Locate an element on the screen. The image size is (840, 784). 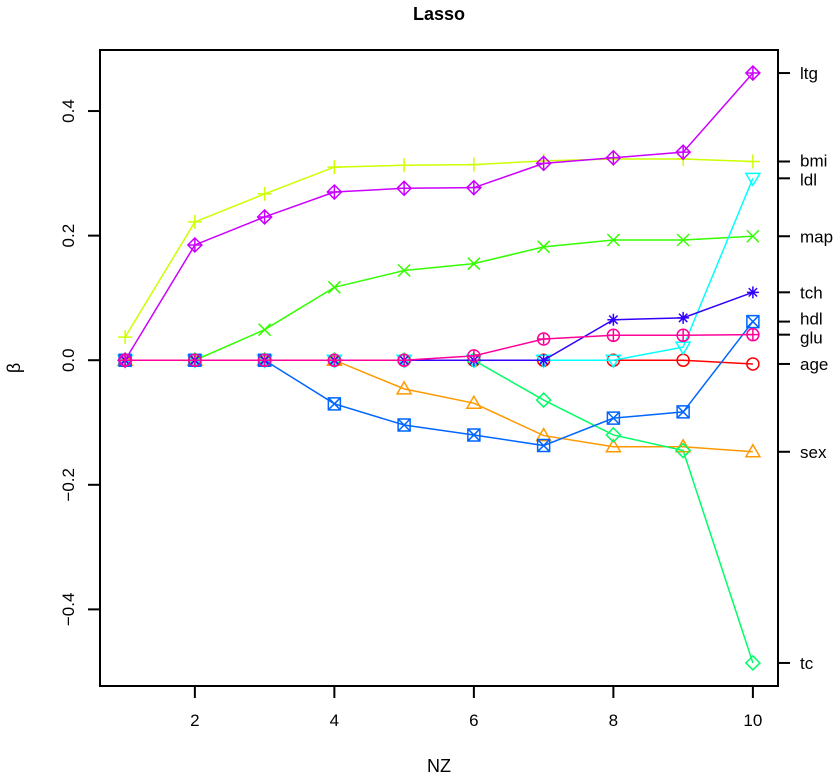
right-axis-label: age is located at coordinates (814, 364).